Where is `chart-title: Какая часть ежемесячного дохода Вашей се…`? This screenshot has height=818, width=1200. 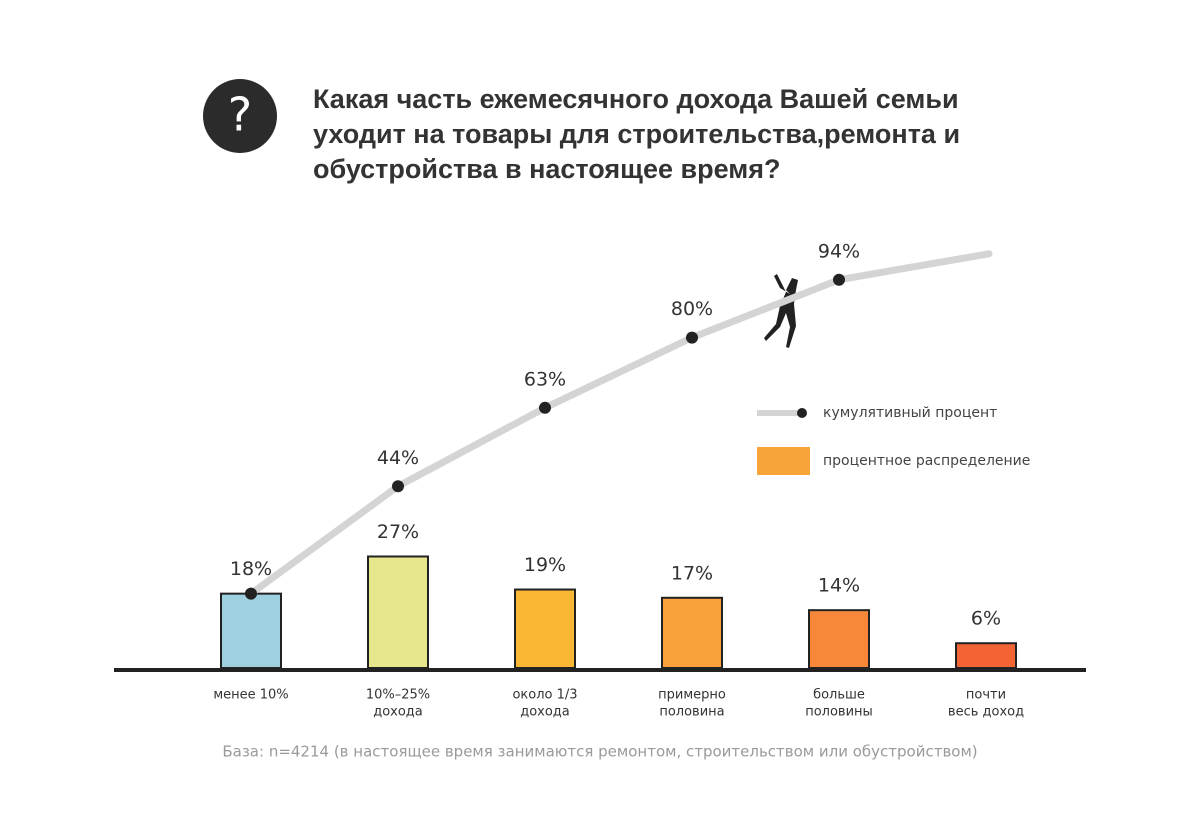
chart-title: Какая часть ежемесячного дохода Вашей се… is located at coordinates (636, 99).